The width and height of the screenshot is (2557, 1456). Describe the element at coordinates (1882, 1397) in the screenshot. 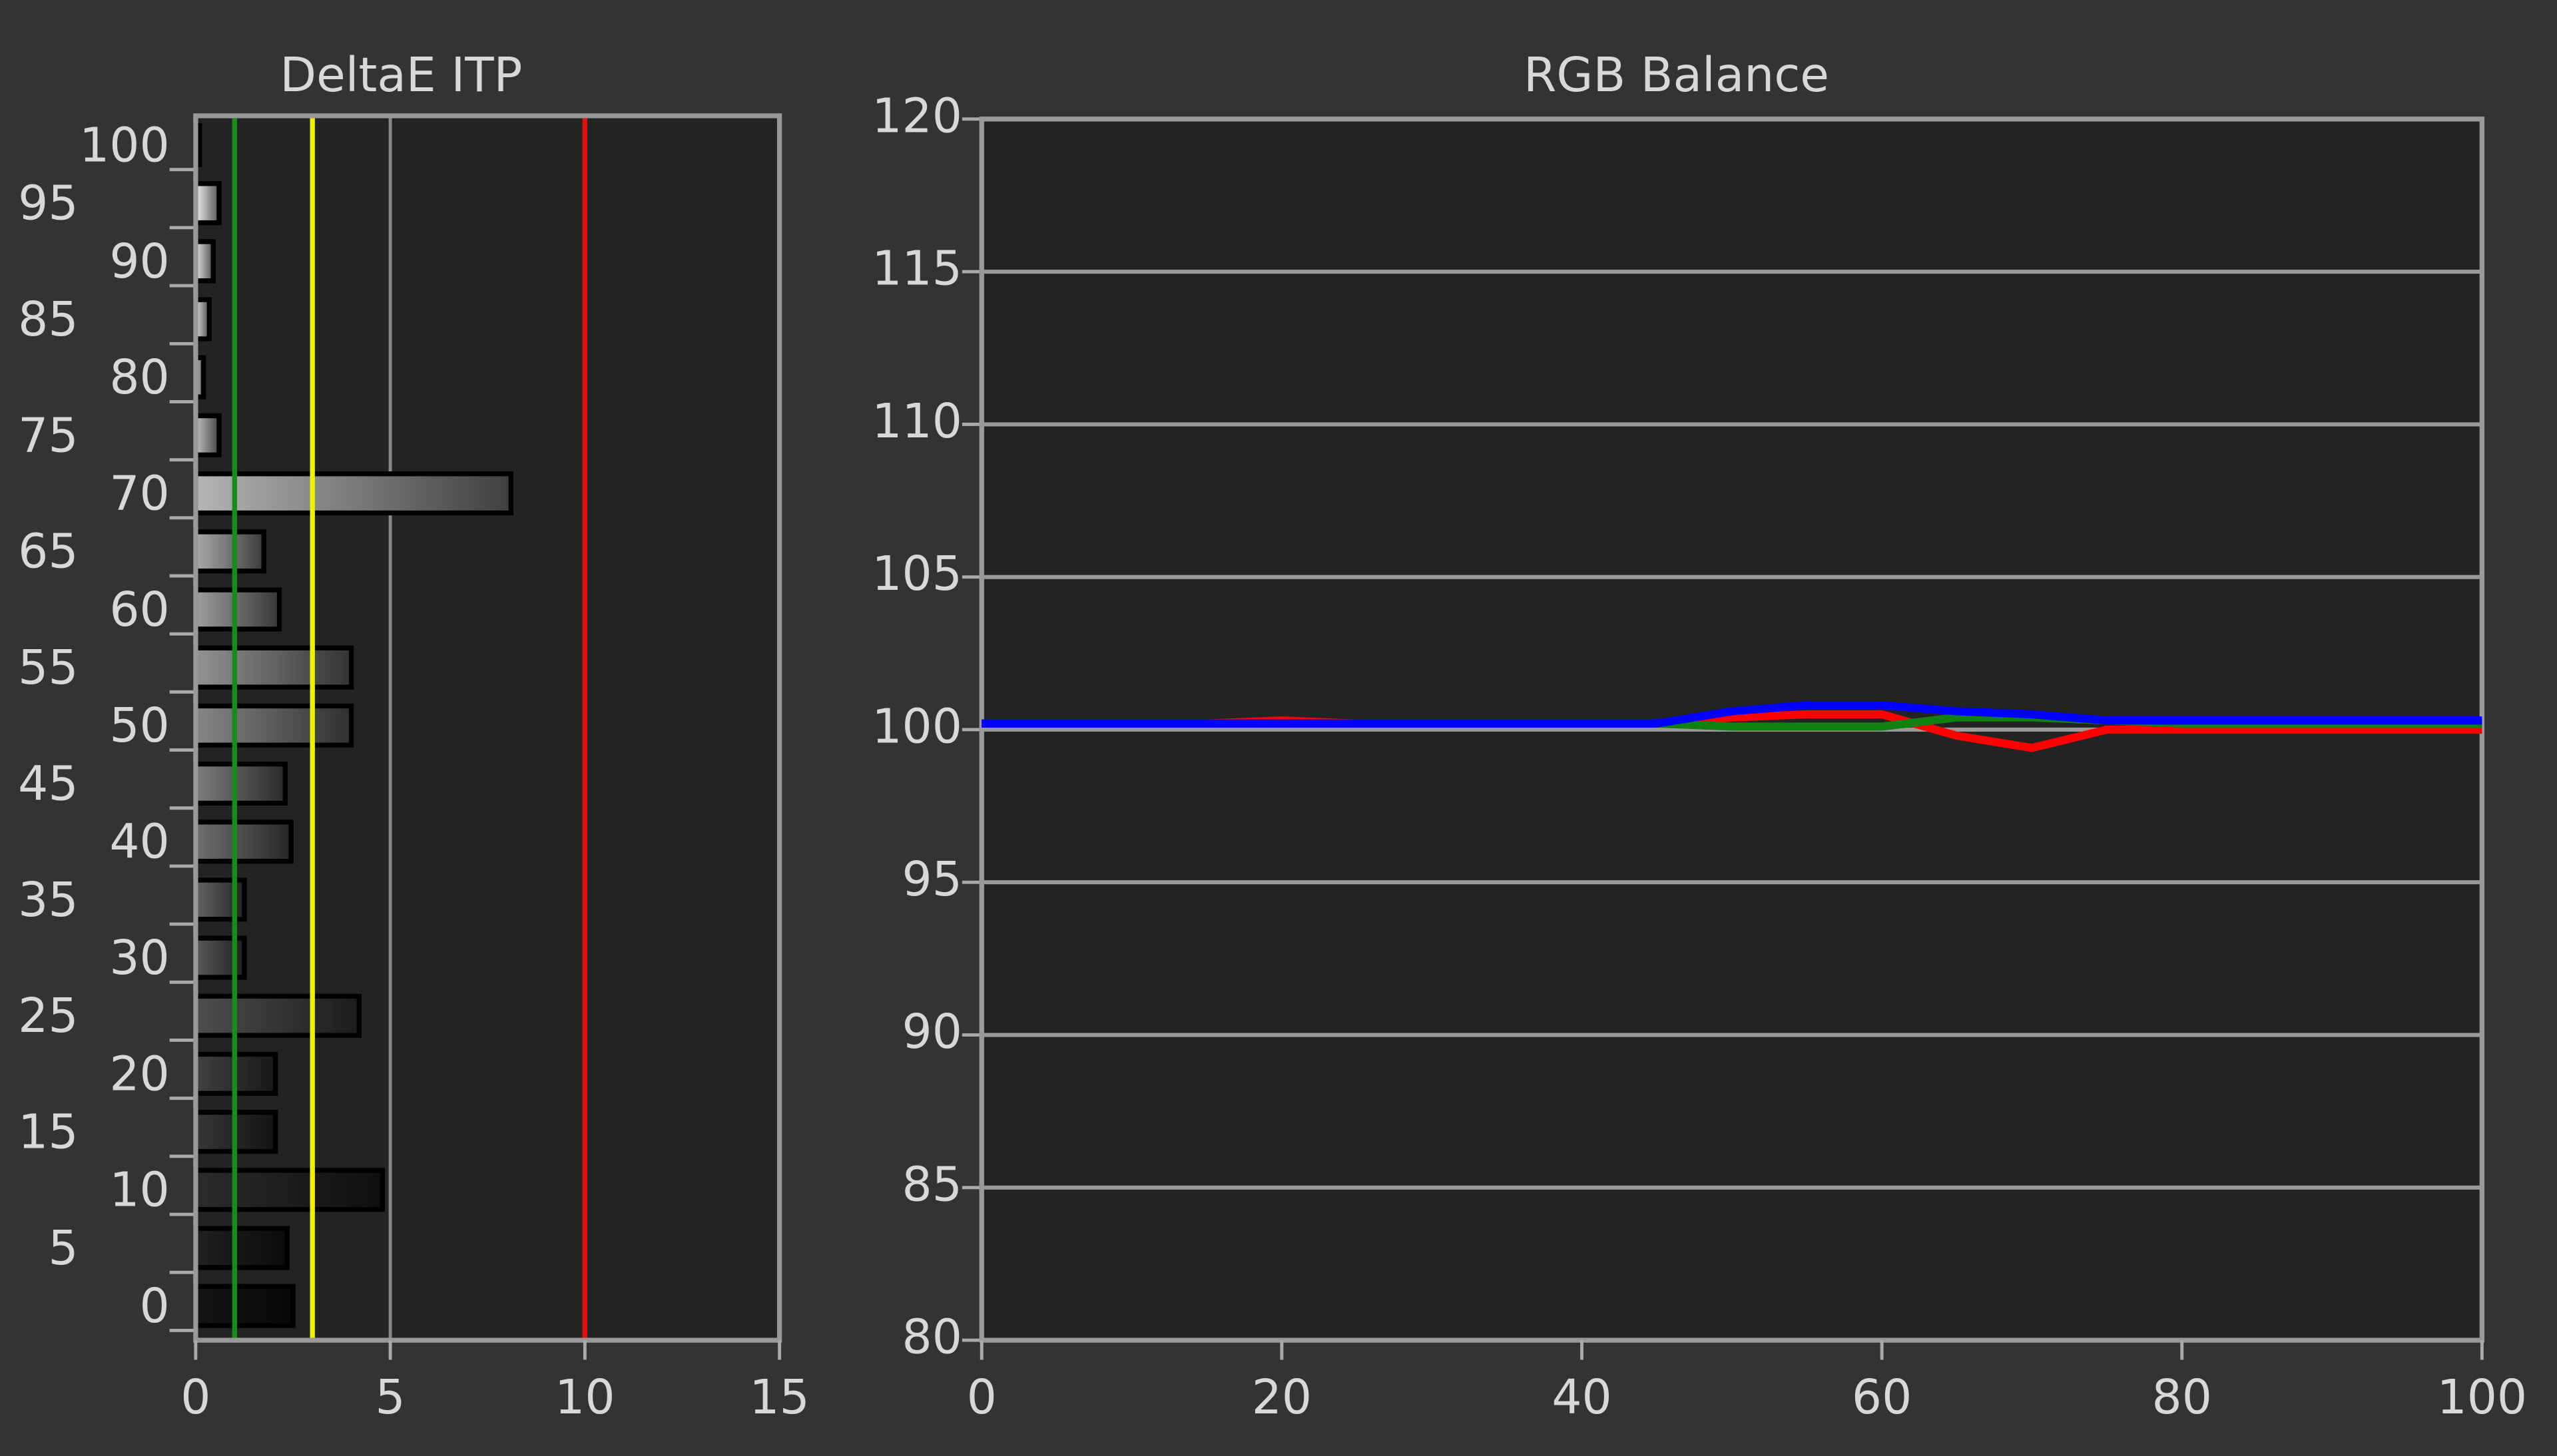

I see `x-tick-label: 60` at that location.